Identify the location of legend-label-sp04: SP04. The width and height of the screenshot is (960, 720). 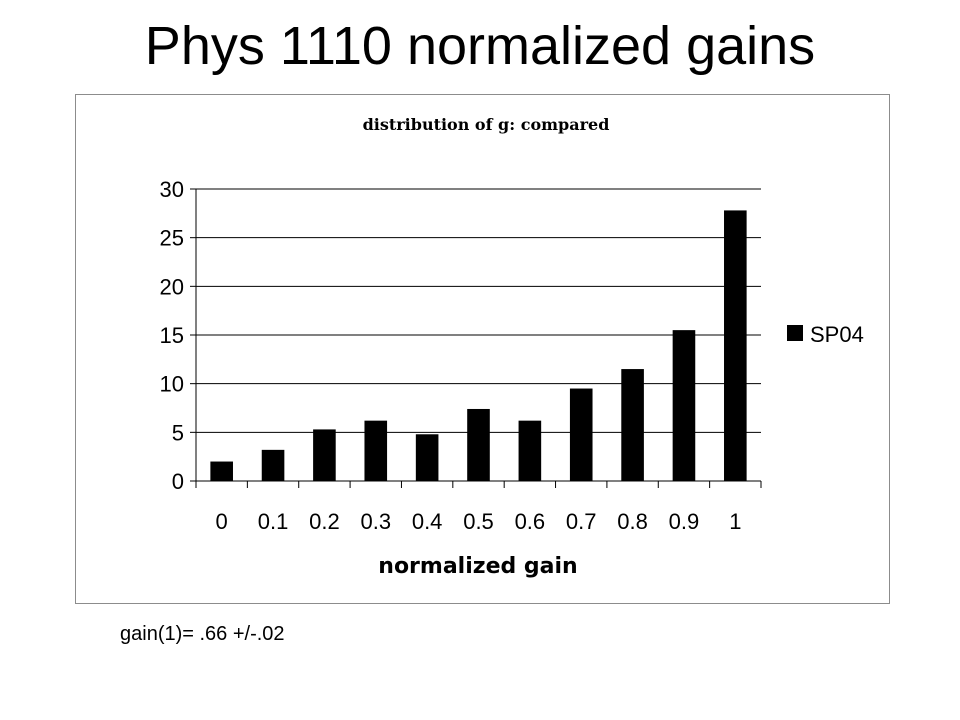
(837, 334).